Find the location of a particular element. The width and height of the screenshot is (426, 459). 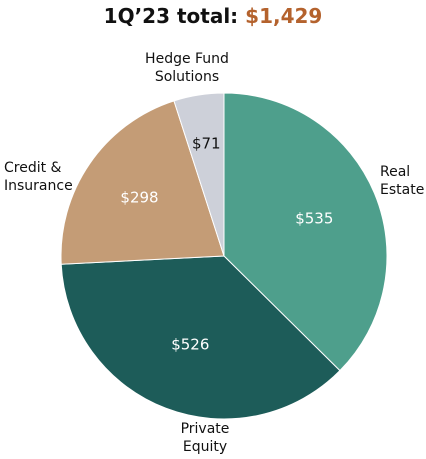

chart-title: 1Q’23 total: $1,429 is located at coordinates (213, 16).